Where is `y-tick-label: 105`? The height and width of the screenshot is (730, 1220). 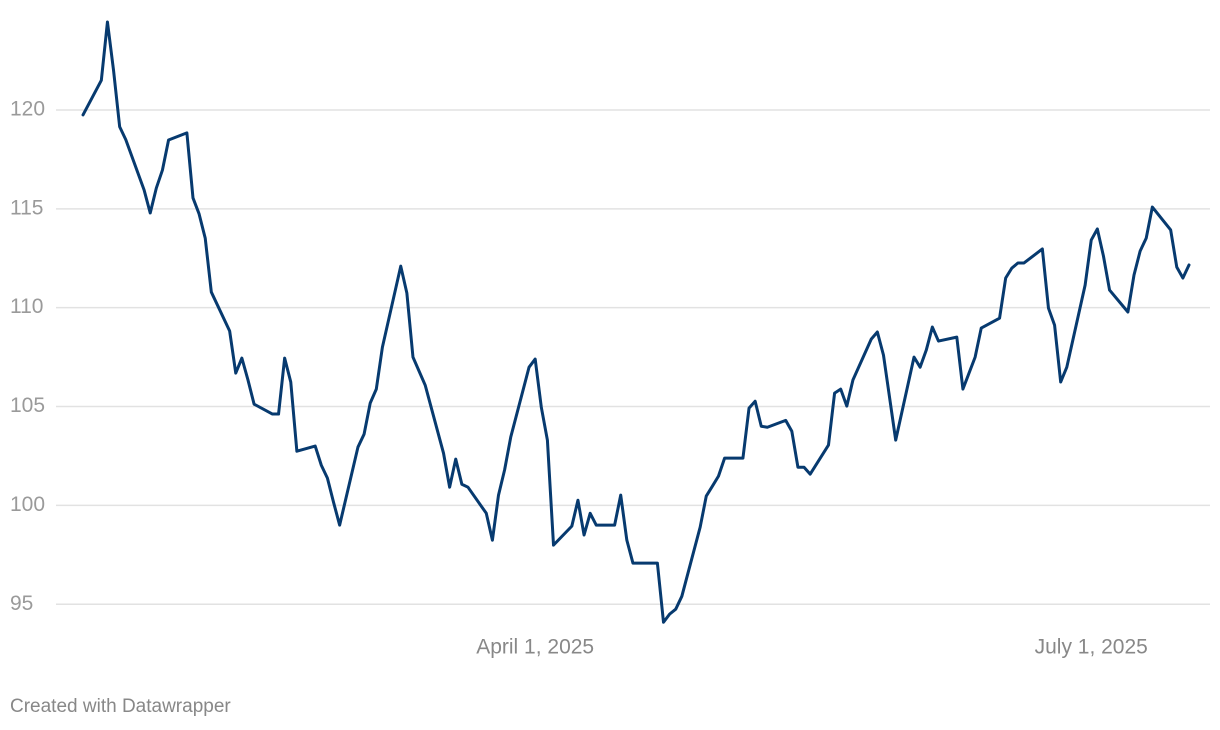
y-tick-label: 105 is located at coordinates (27, 405).